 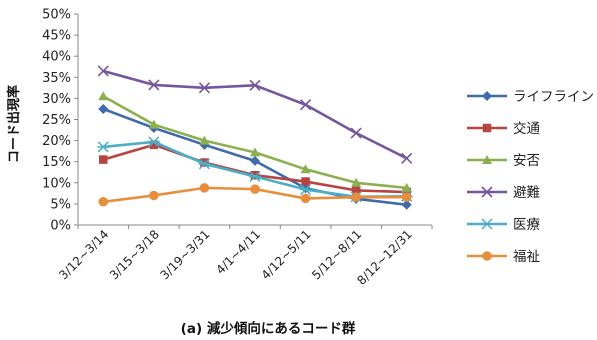 What do you see at coordinates (56, 183) in the screenshot?
I see `y-tick-label: 10%` at bounding box center [56, 183].